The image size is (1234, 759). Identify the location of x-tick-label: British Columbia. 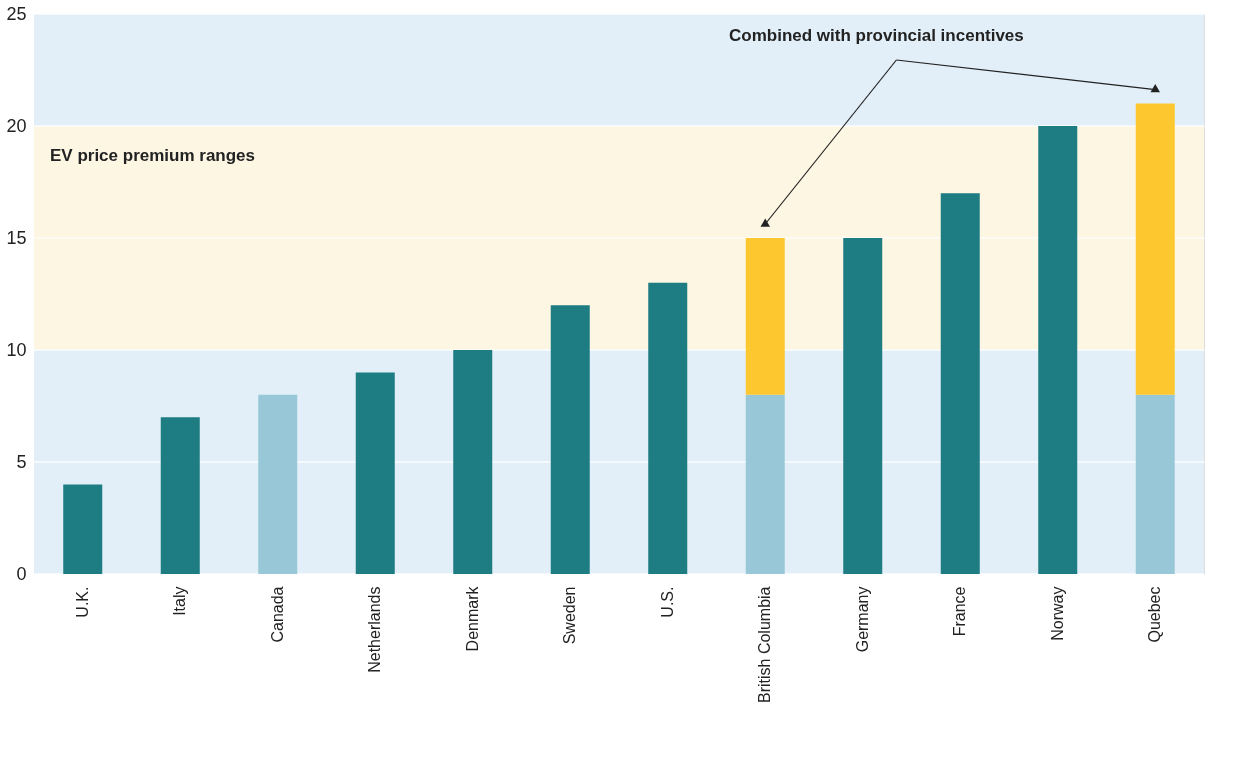
(765, 644).